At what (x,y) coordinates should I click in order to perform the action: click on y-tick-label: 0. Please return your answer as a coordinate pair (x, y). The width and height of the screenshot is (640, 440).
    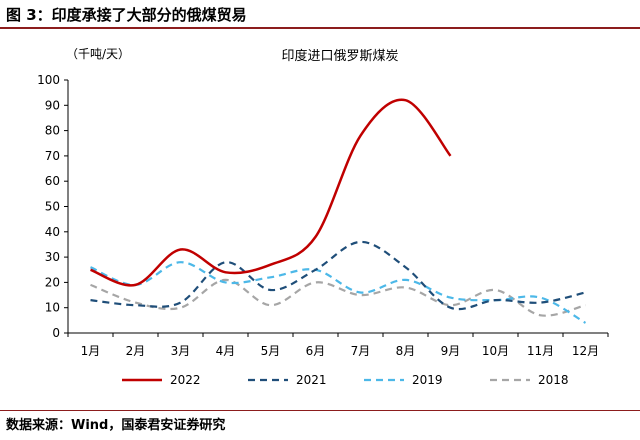
    Looking at the image, I should click on (56, 333).